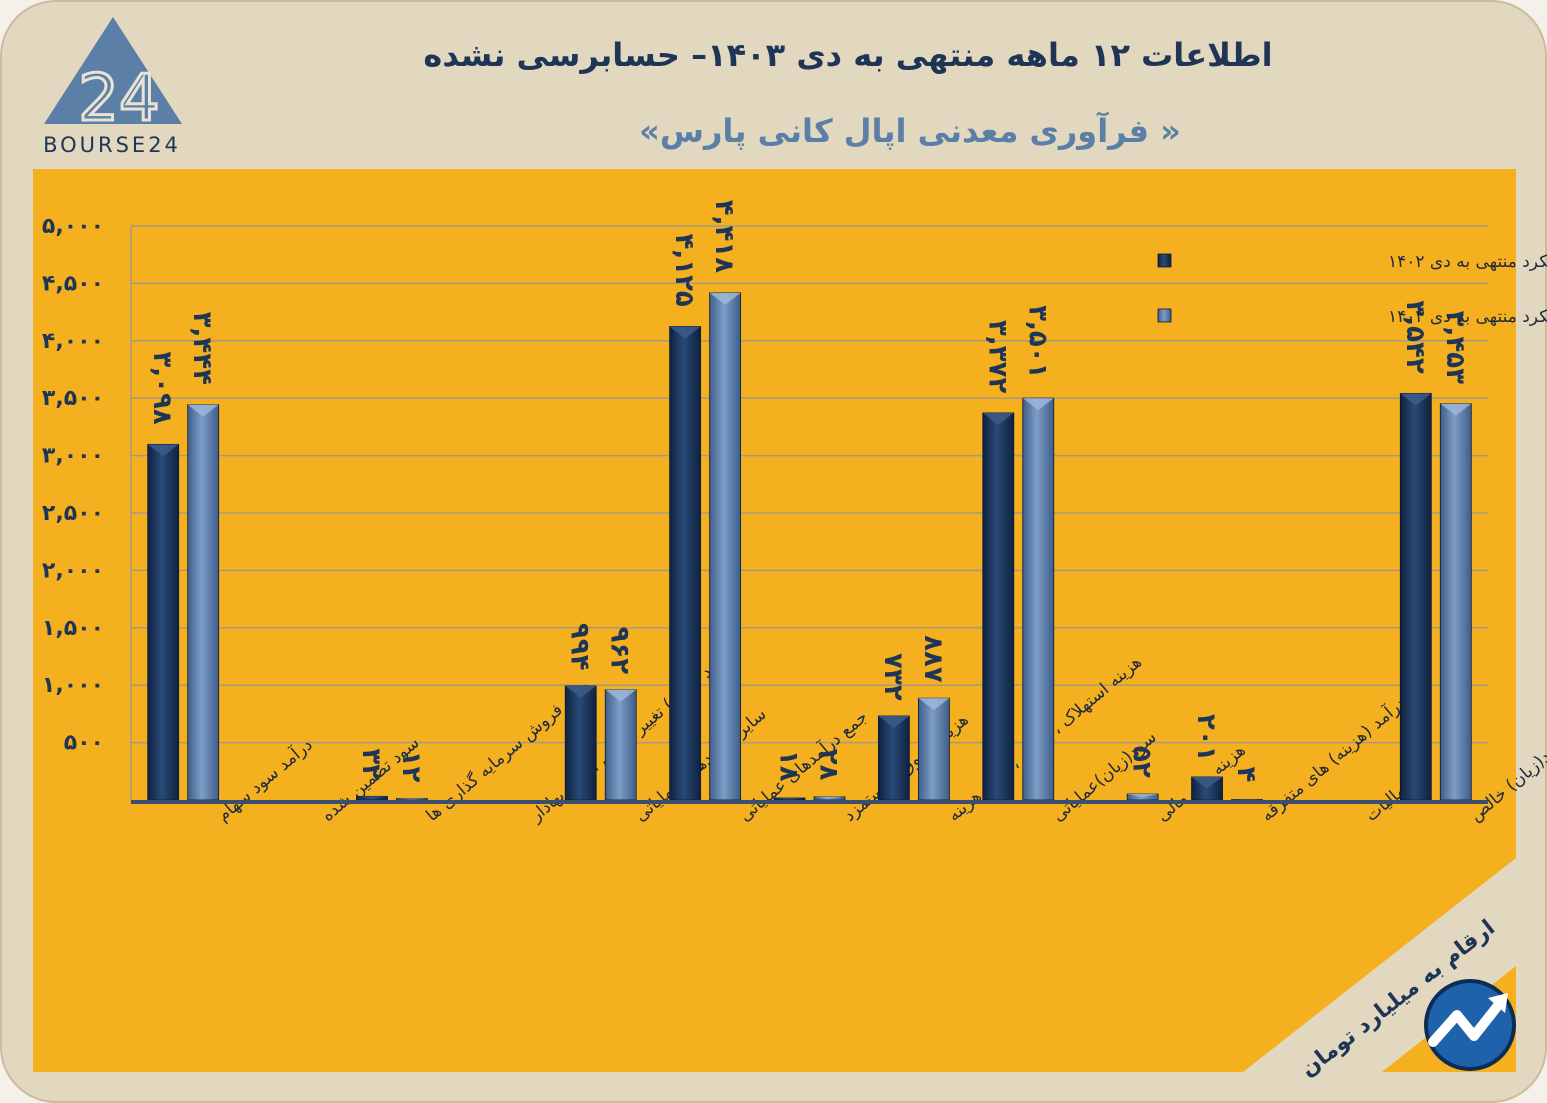 This screenshot has width=1547, height=1103. What do you see at coordinates (371, 764) in the screenshot?
I see `bar-value-label: ۳۲` at bounding box center [371, 764].